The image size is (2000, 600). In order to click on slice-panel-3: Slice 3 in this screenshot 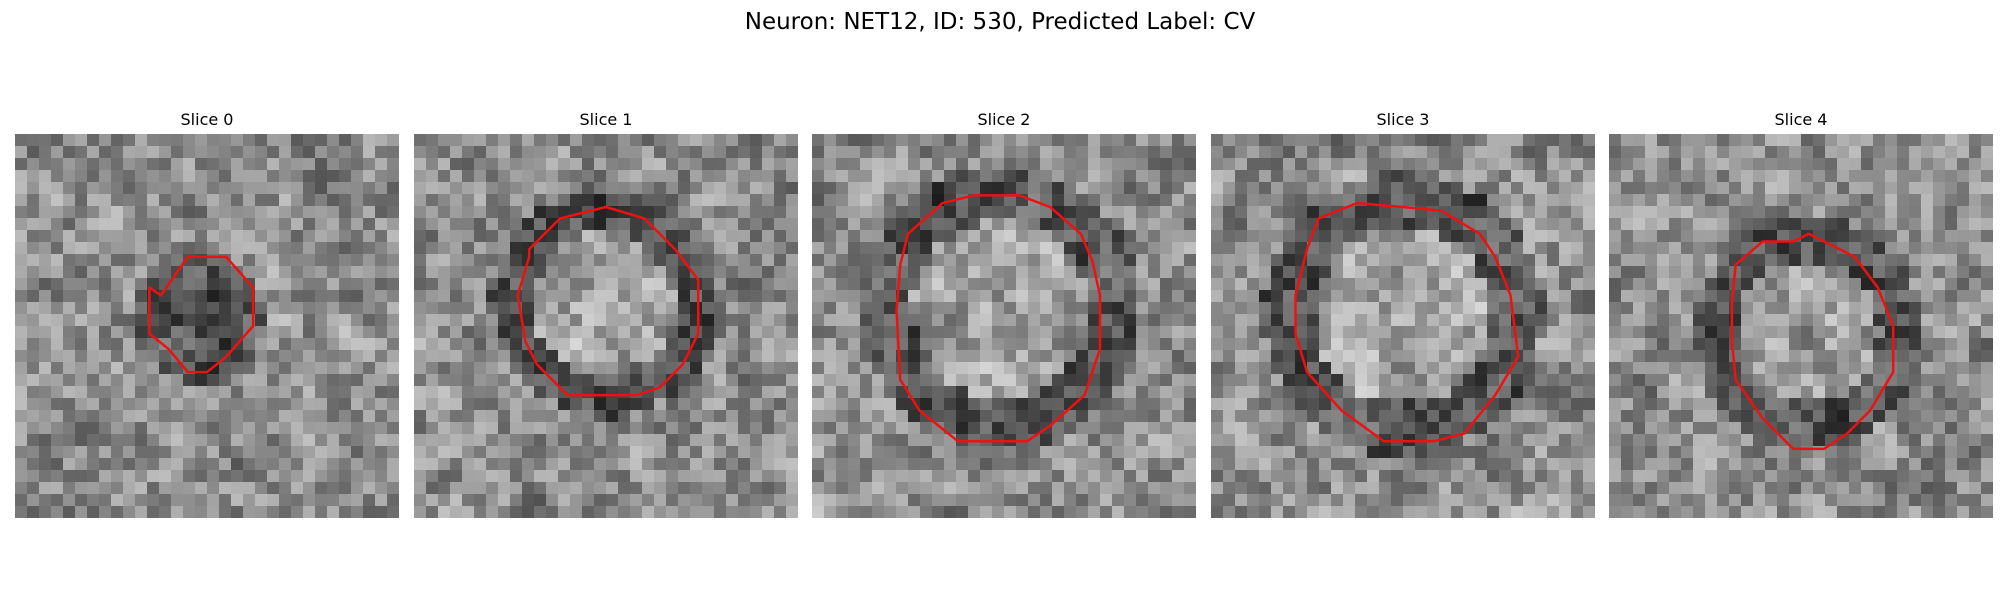, I will do `click(1403, 314)`.